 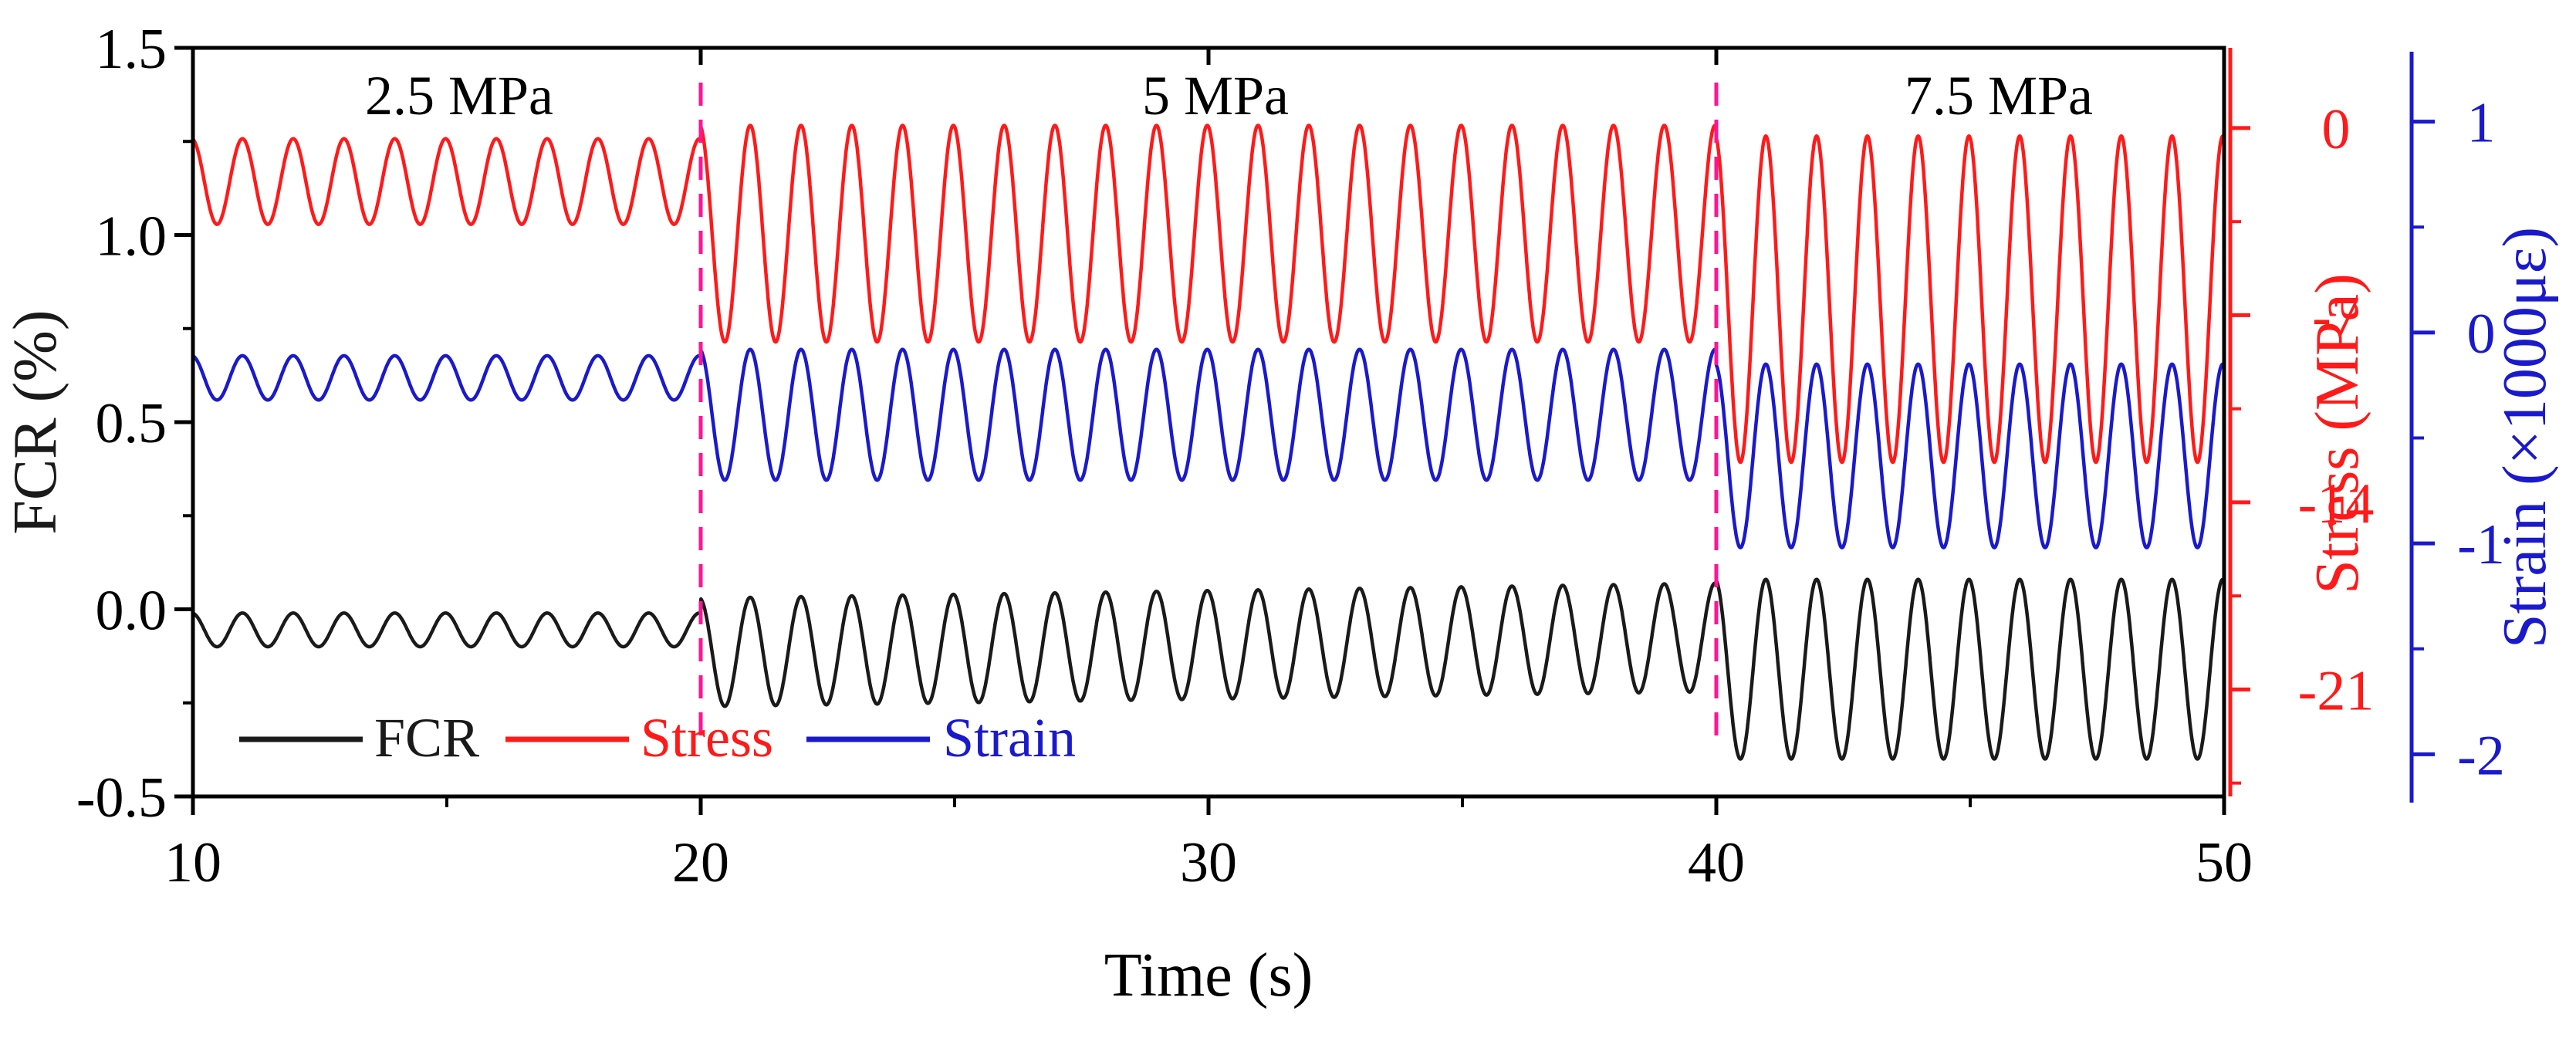 What do you see at coordinates (1009, 738) in the screenshot?
I see `legend-label-strain: Strain` at bounding box center [1009, 738].